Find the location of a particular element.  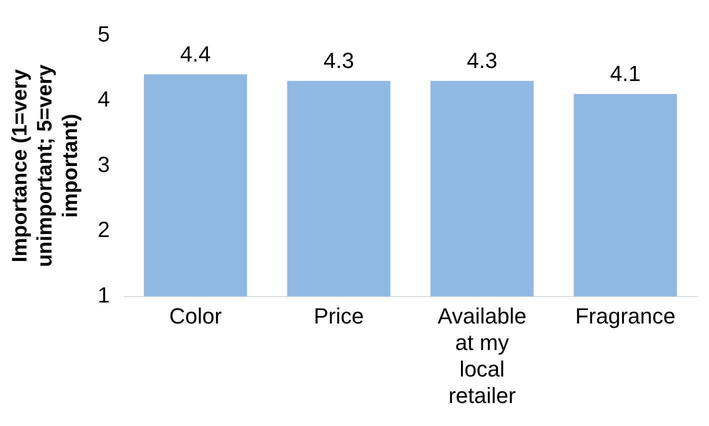

y-tick-label: 3 is located at coordinates (104, 164).